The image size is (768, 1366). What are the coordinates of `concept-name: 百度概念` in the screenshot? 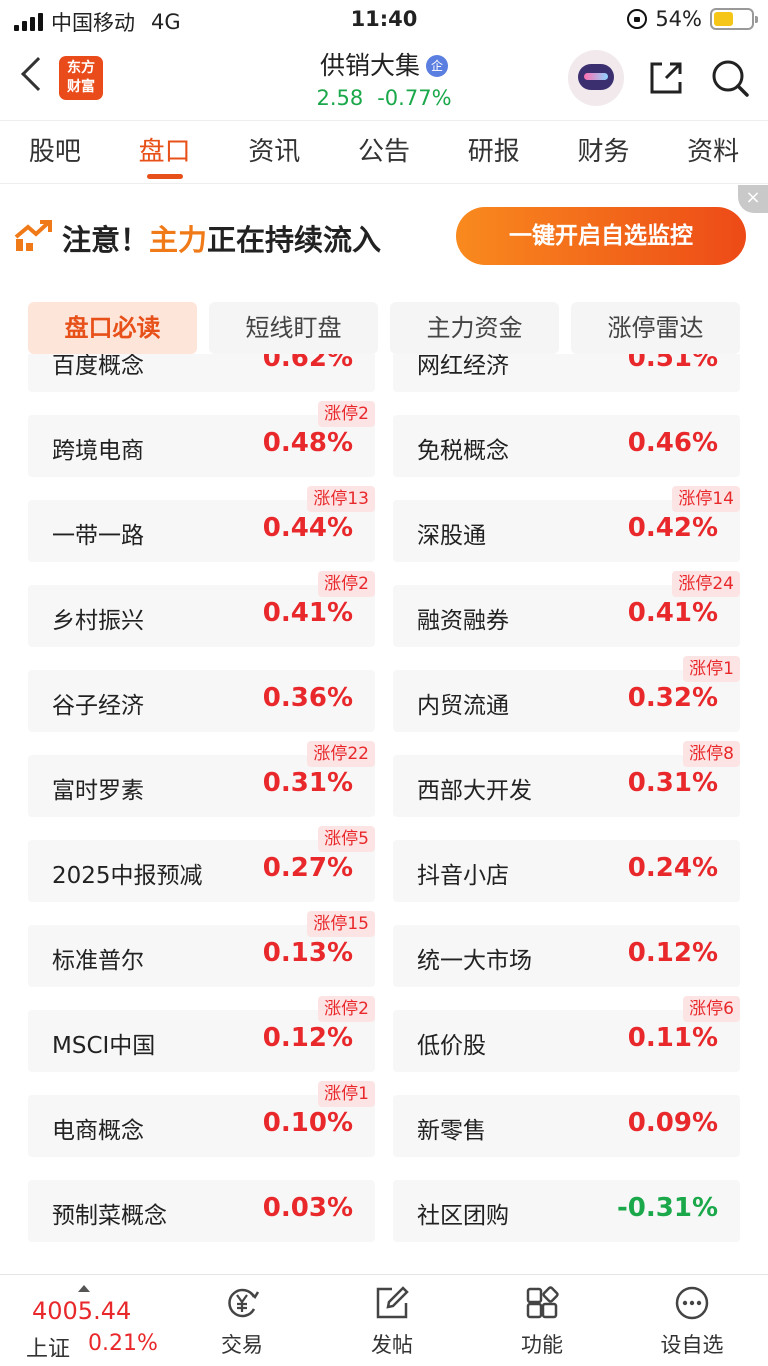 It's located at (98, 366).